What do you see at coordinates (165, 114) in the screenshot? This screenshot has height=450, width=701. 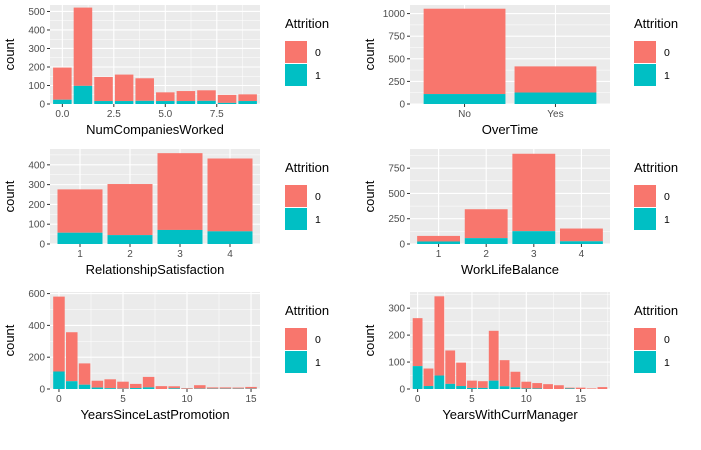 I see `x-tick-label: 5.0` at bounding box center [165, 114].